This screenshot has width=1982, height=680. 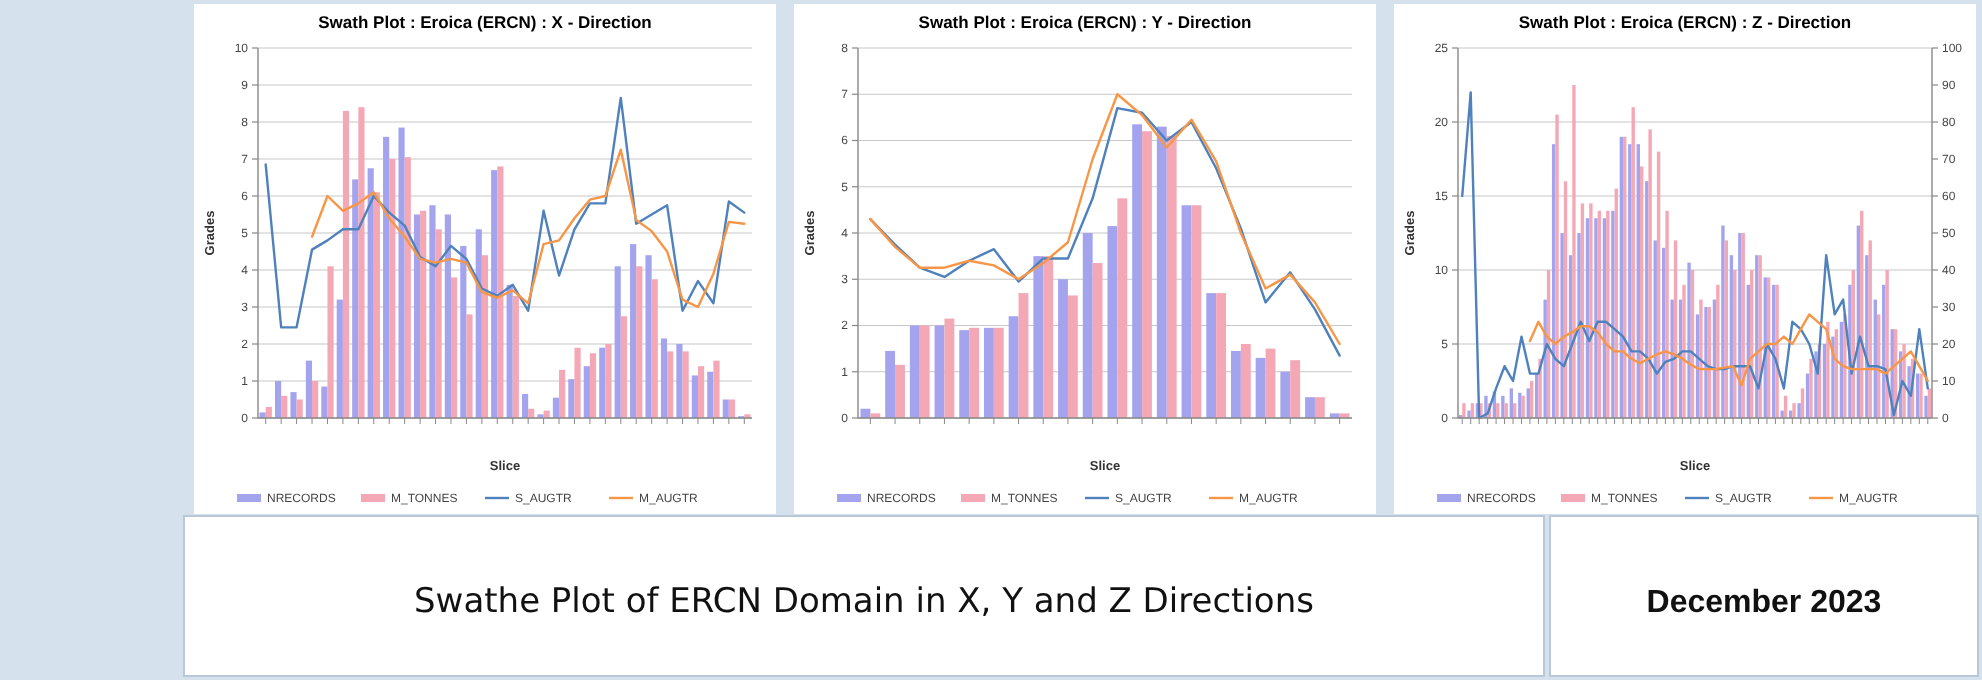 I want to click on chart-title: Swath Plot : Eroica (ERCN) : X - Direction, so click(x=485, y=22).